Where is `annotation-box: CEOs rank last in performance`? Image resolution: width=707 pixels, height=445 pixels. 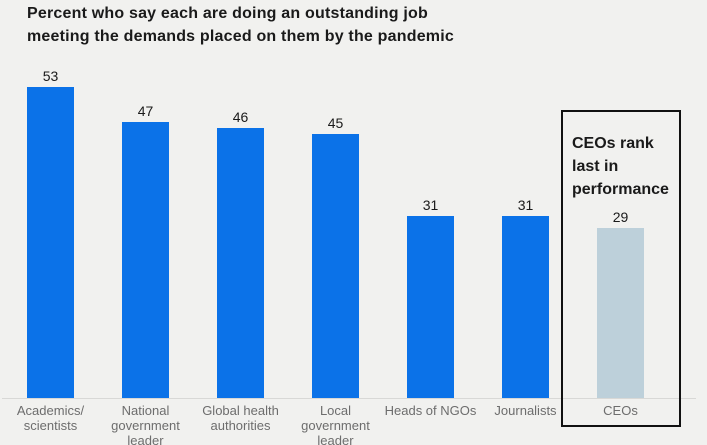
annotation-box: CEOs rank last in performance is located at coordinates (621, 268).